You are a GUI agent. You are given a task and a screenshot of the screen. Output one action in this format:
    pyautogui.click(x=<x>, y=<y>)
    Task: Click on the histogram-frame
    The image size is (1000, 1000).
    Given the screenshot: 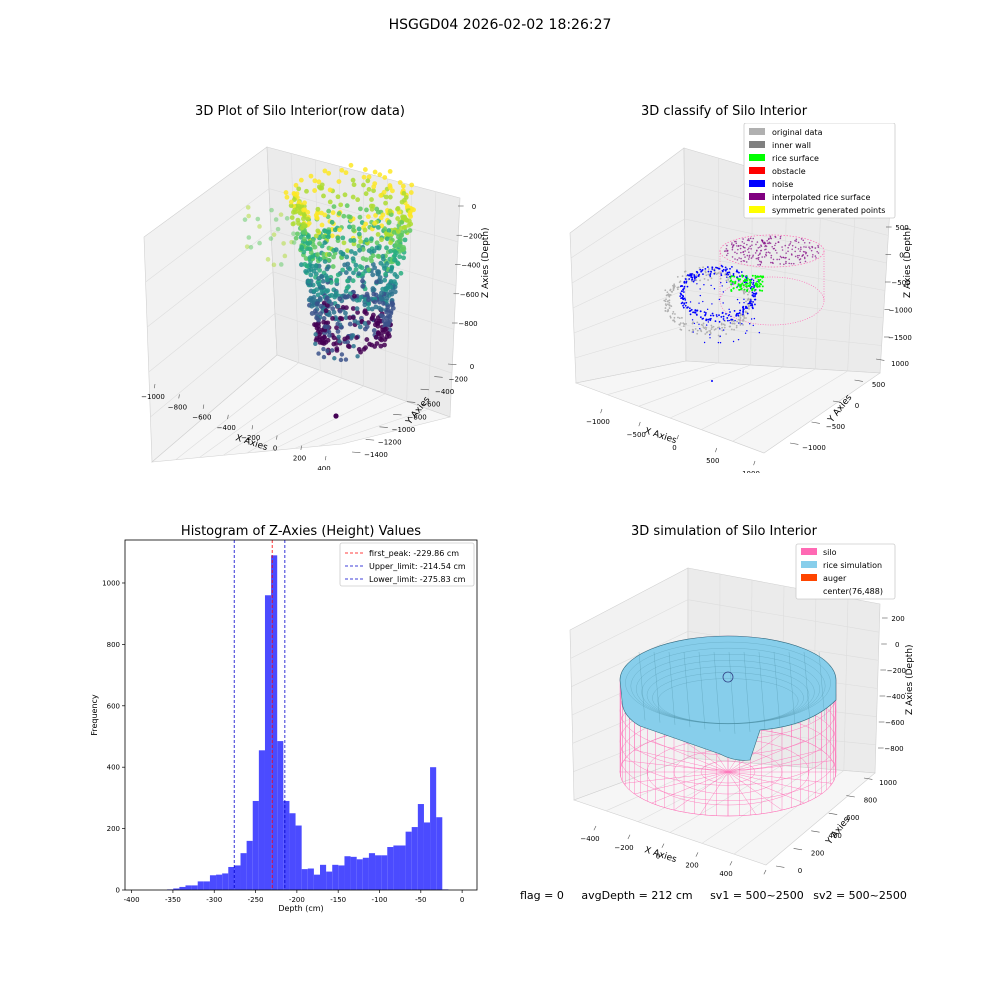 What is the action you would take?
    pyautogui.click(x=301, y=715)
    